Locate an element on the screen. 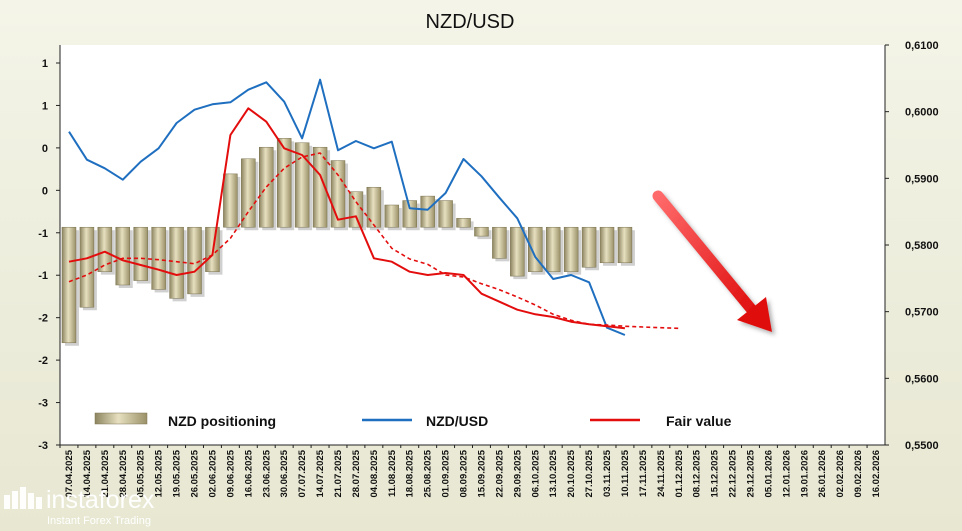 This screenshot has height=531, width=962. legend-label-fair-value: Fair value is located at coordinates (699, 421).